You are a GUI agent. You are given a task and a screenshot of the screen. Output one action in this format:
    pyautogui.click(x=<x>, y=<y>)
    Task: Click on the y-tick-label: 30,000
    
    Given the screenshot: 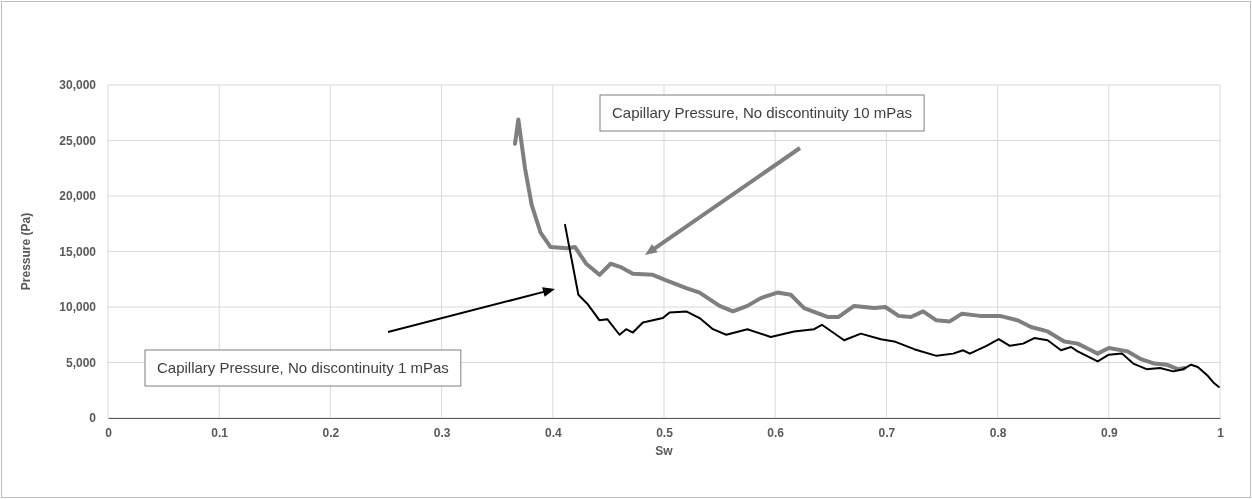 What is the action you would take?
    pyautogui.click(x=78, y=85)
    